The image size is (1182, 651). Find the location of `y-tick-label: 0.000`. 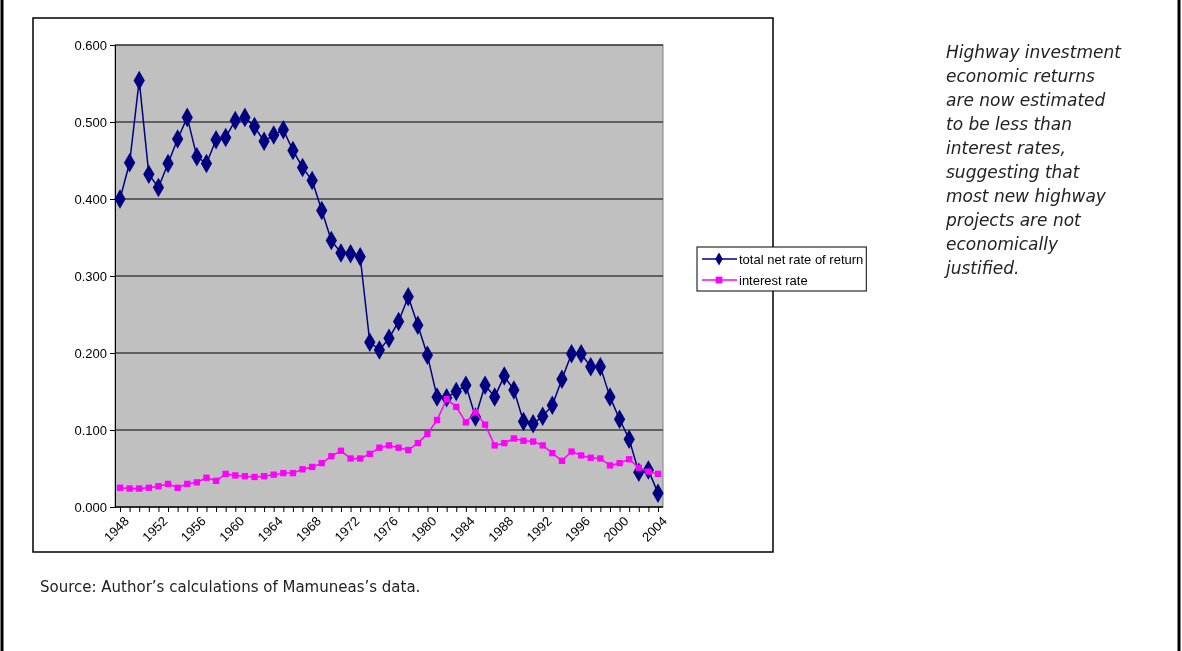

y-tick-label: 0.000 is located at coordinates (90, 507).